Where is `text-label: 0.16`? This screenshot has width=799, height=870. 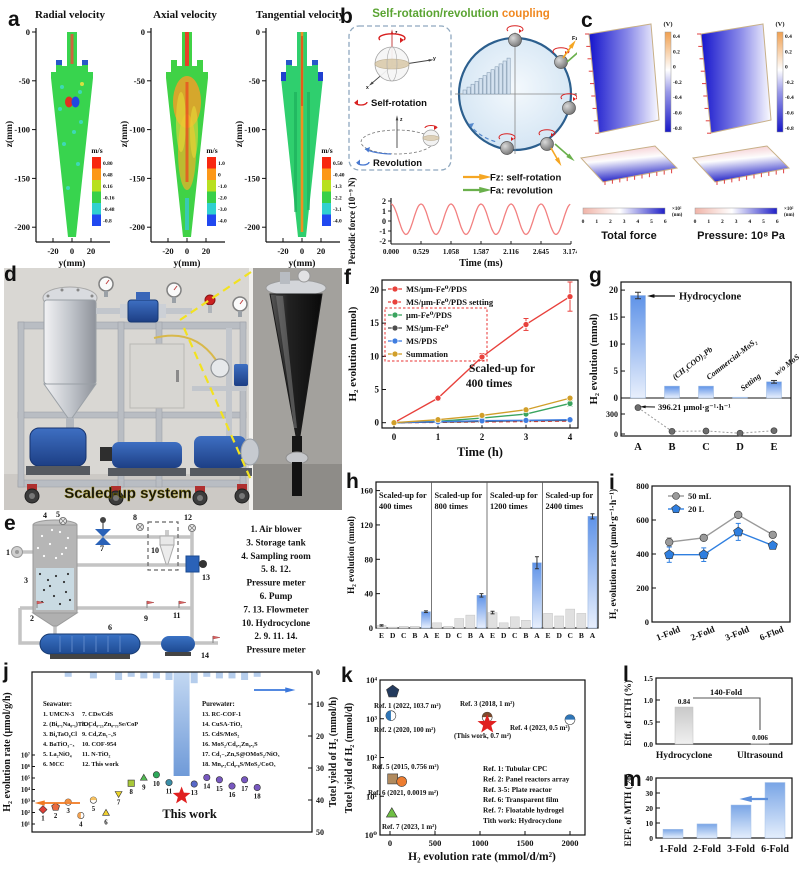
text-label: 0.16 is located at coordinates (108, 187).